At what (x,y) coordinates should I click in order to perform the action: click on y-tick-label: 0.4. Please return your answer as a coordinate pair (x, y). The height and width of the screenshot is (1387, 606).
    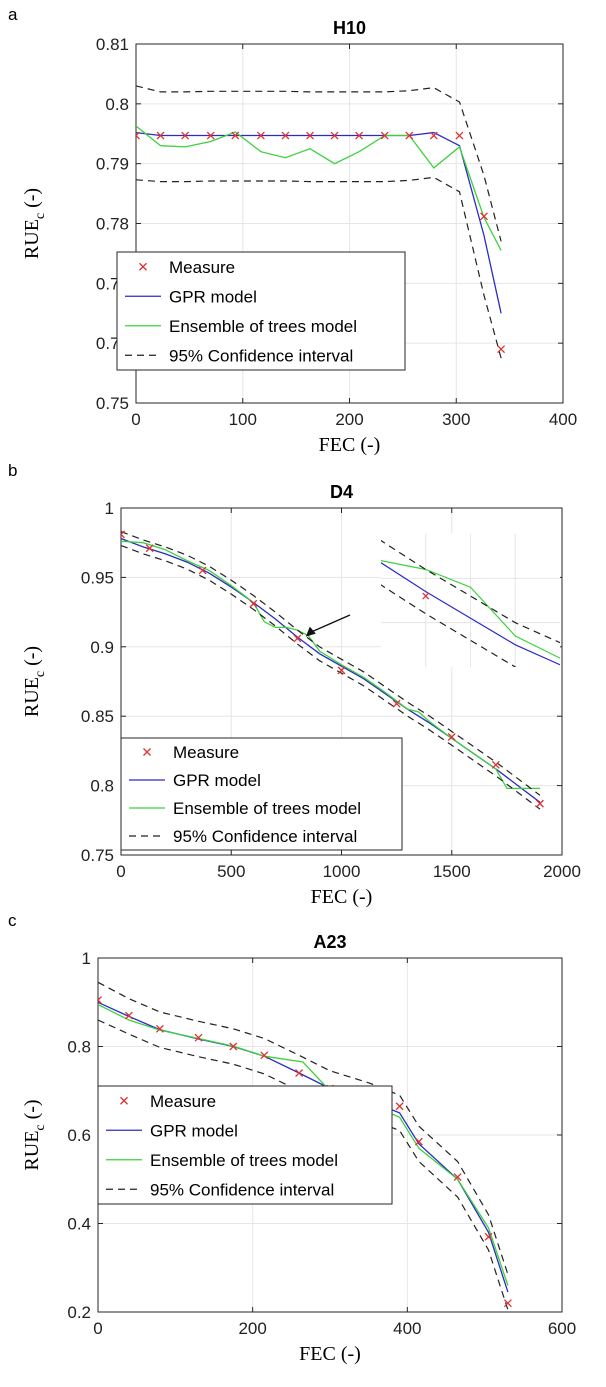
    Looking at the image, I should click on (79, 1224).